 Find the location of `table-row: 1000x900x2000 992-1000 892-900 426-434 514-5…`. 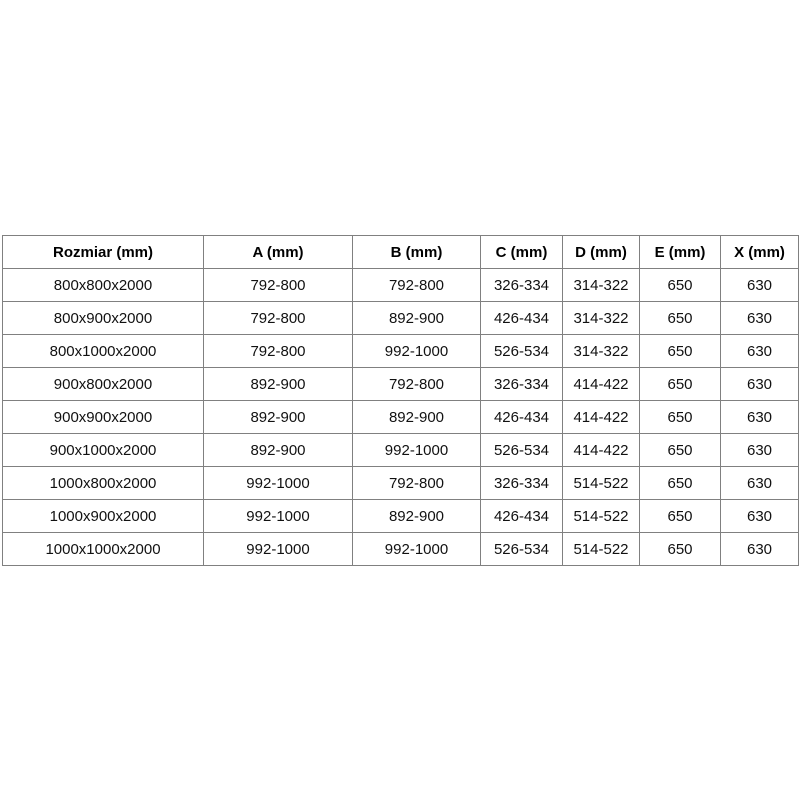

table-row: 1000x900x2000 992-1000 892-900 426-434 514-5… is located at coordinates (400, 516).